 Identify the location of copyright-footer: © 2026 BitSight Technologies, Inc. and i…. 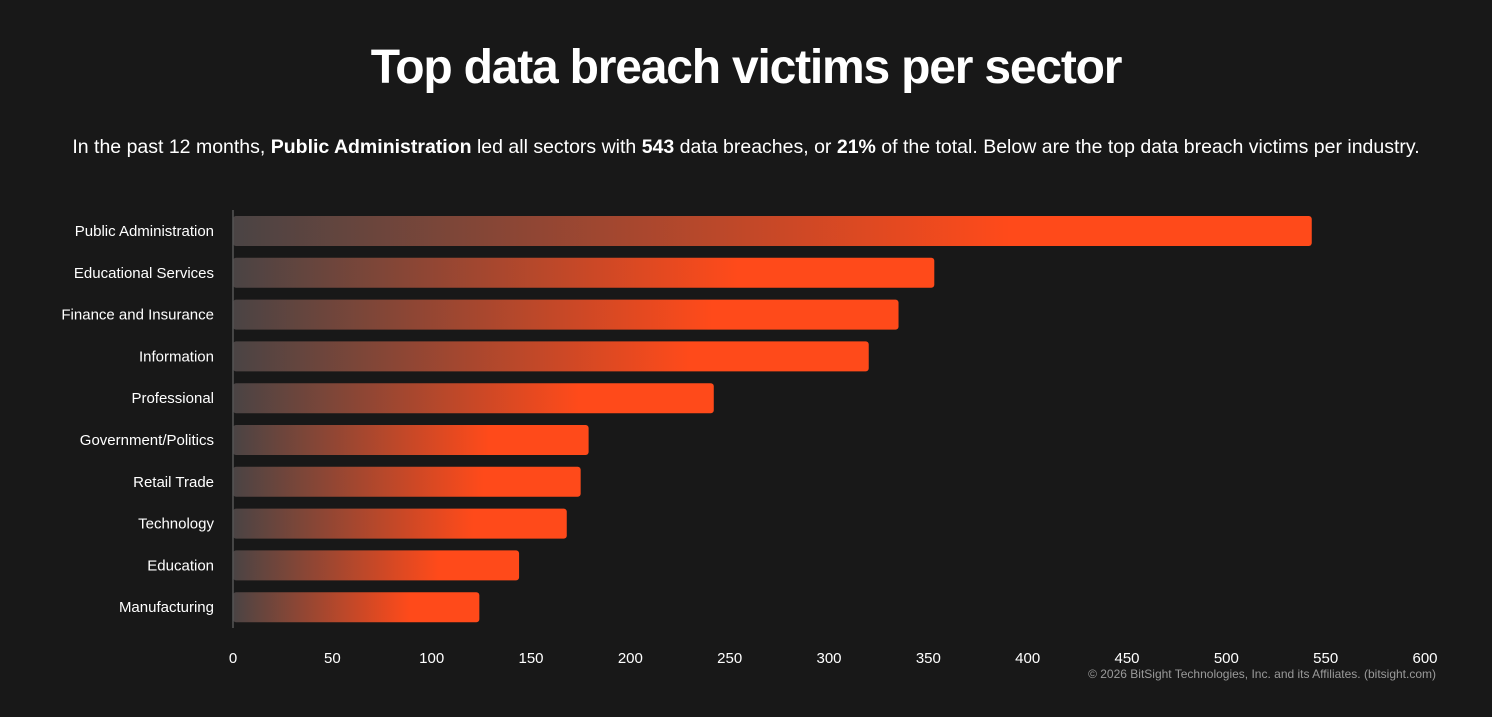
(1262, 674).